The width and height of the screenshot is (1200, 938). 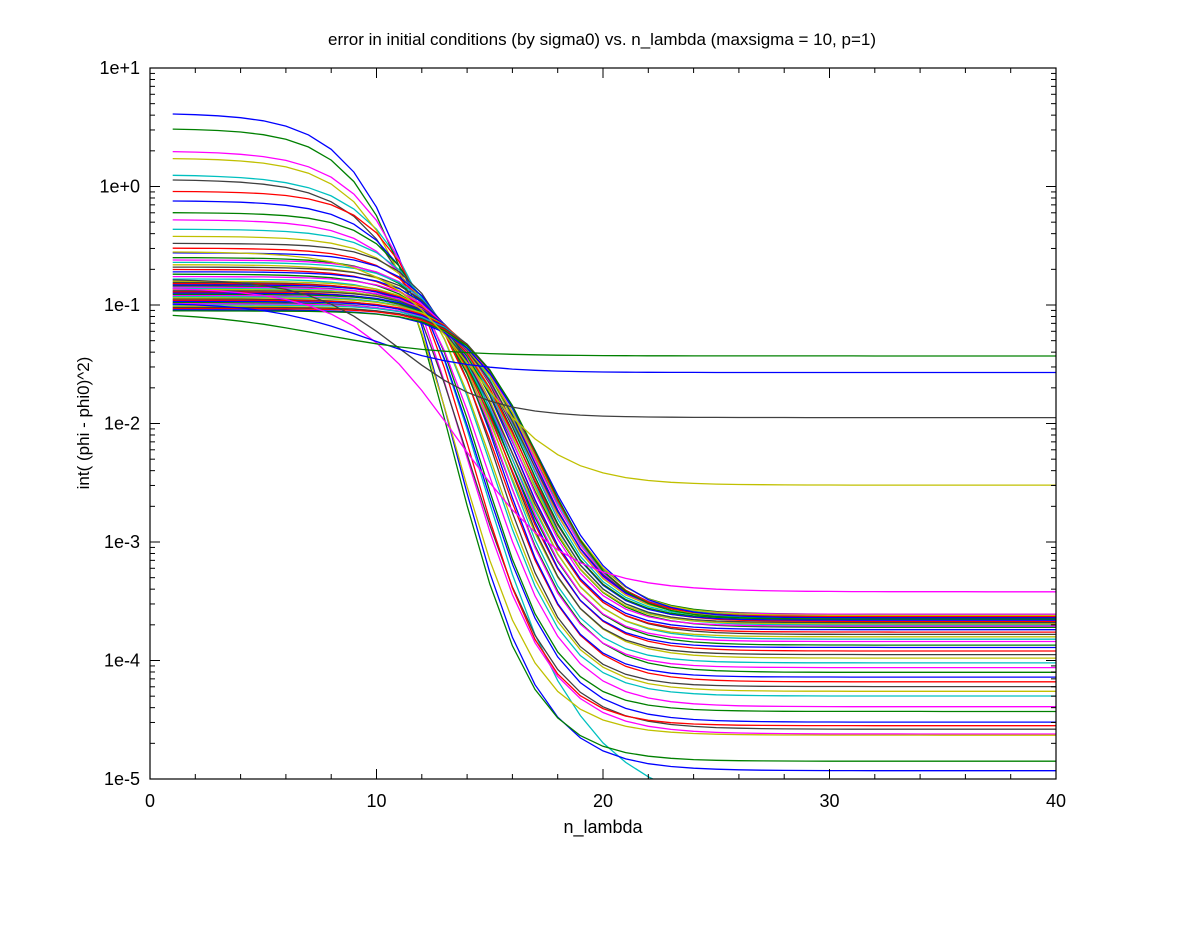 What do you see at coordinates (122, 661) in the screenshot?
I see `y-tick-label: 1e-4` at bounding box center [122, 661].